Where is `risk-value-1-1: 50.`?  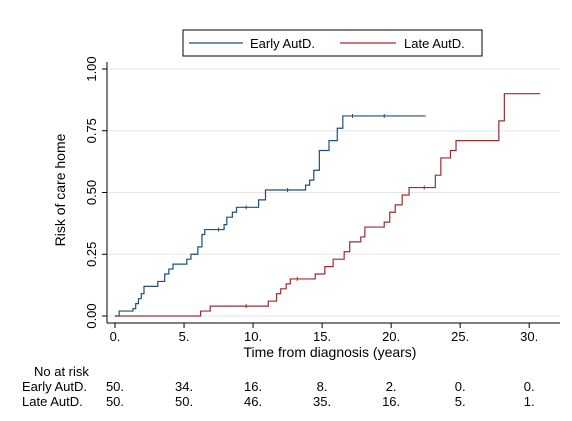
risk-value-1-1: 50. is located at coordinates (184, 401).